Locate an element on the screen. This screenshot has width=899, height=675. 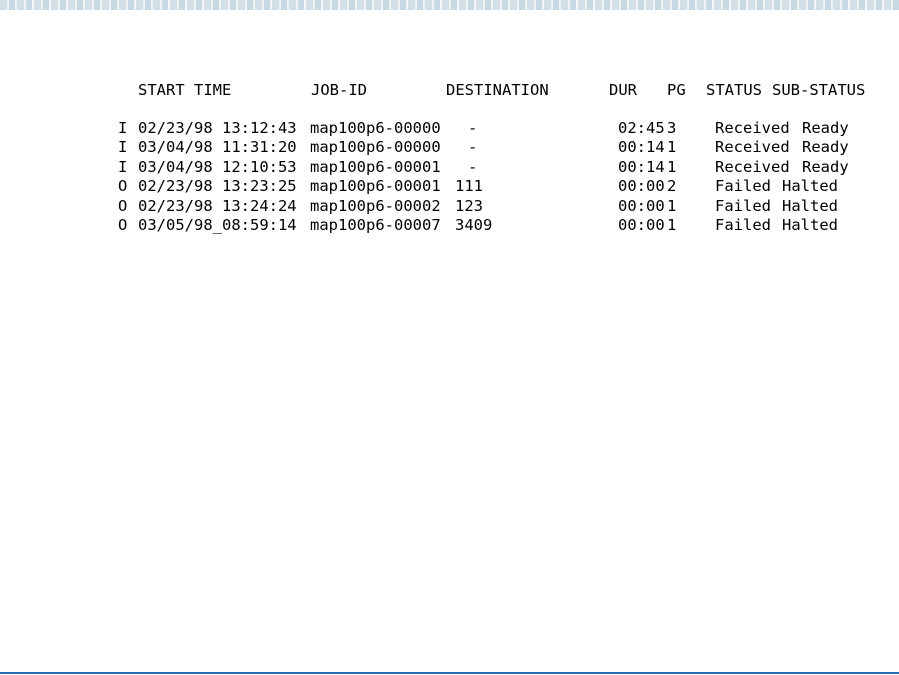
header-status: STATUS is located at coordinates (734, 90).